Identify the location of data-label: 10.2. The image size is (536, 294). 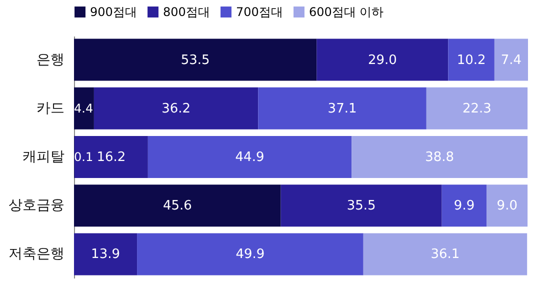
(471, 60).